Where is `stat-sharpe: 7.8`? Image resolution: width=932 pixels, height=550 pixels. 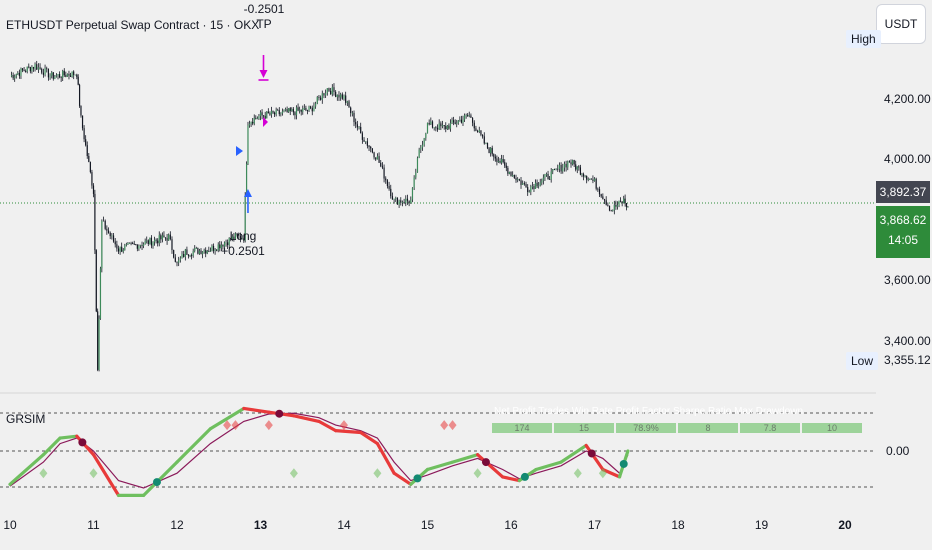
stat-sharpe: 7.8 is located at coordinates (770, 428).